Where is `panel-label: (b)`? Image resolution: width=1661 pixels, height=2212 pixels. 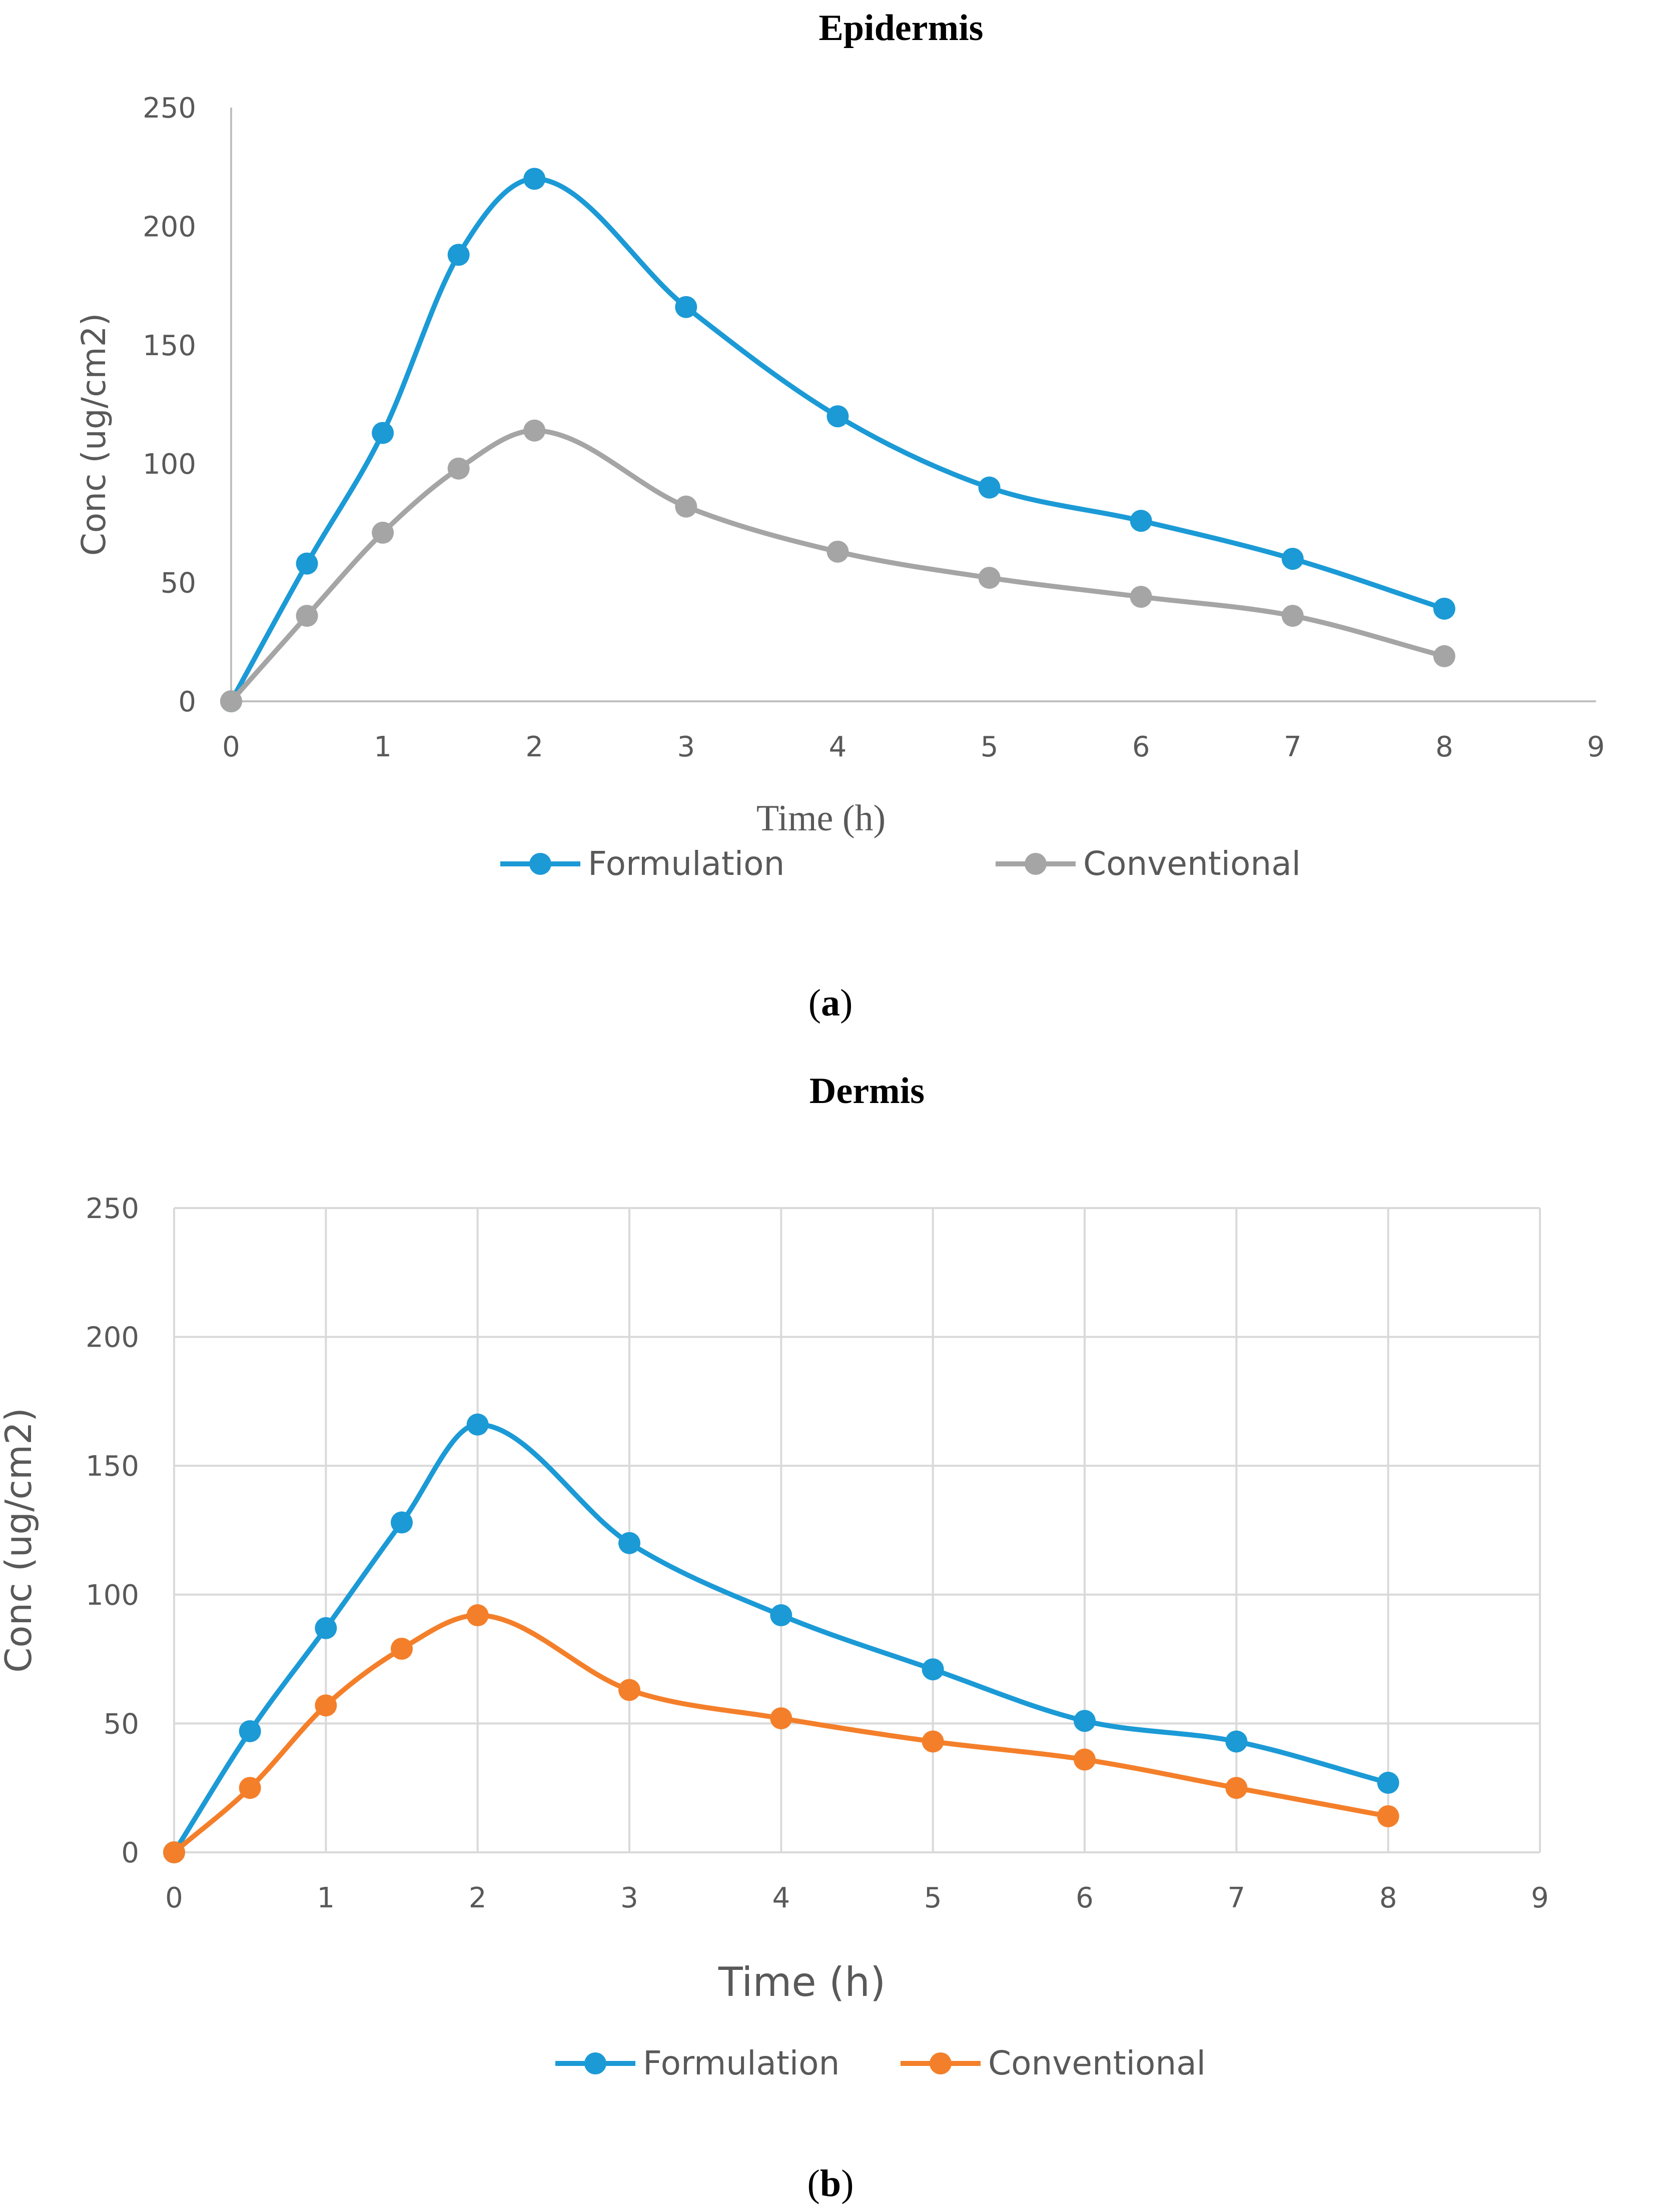
panel-label: (b) is located at coordinates (830, 2183).